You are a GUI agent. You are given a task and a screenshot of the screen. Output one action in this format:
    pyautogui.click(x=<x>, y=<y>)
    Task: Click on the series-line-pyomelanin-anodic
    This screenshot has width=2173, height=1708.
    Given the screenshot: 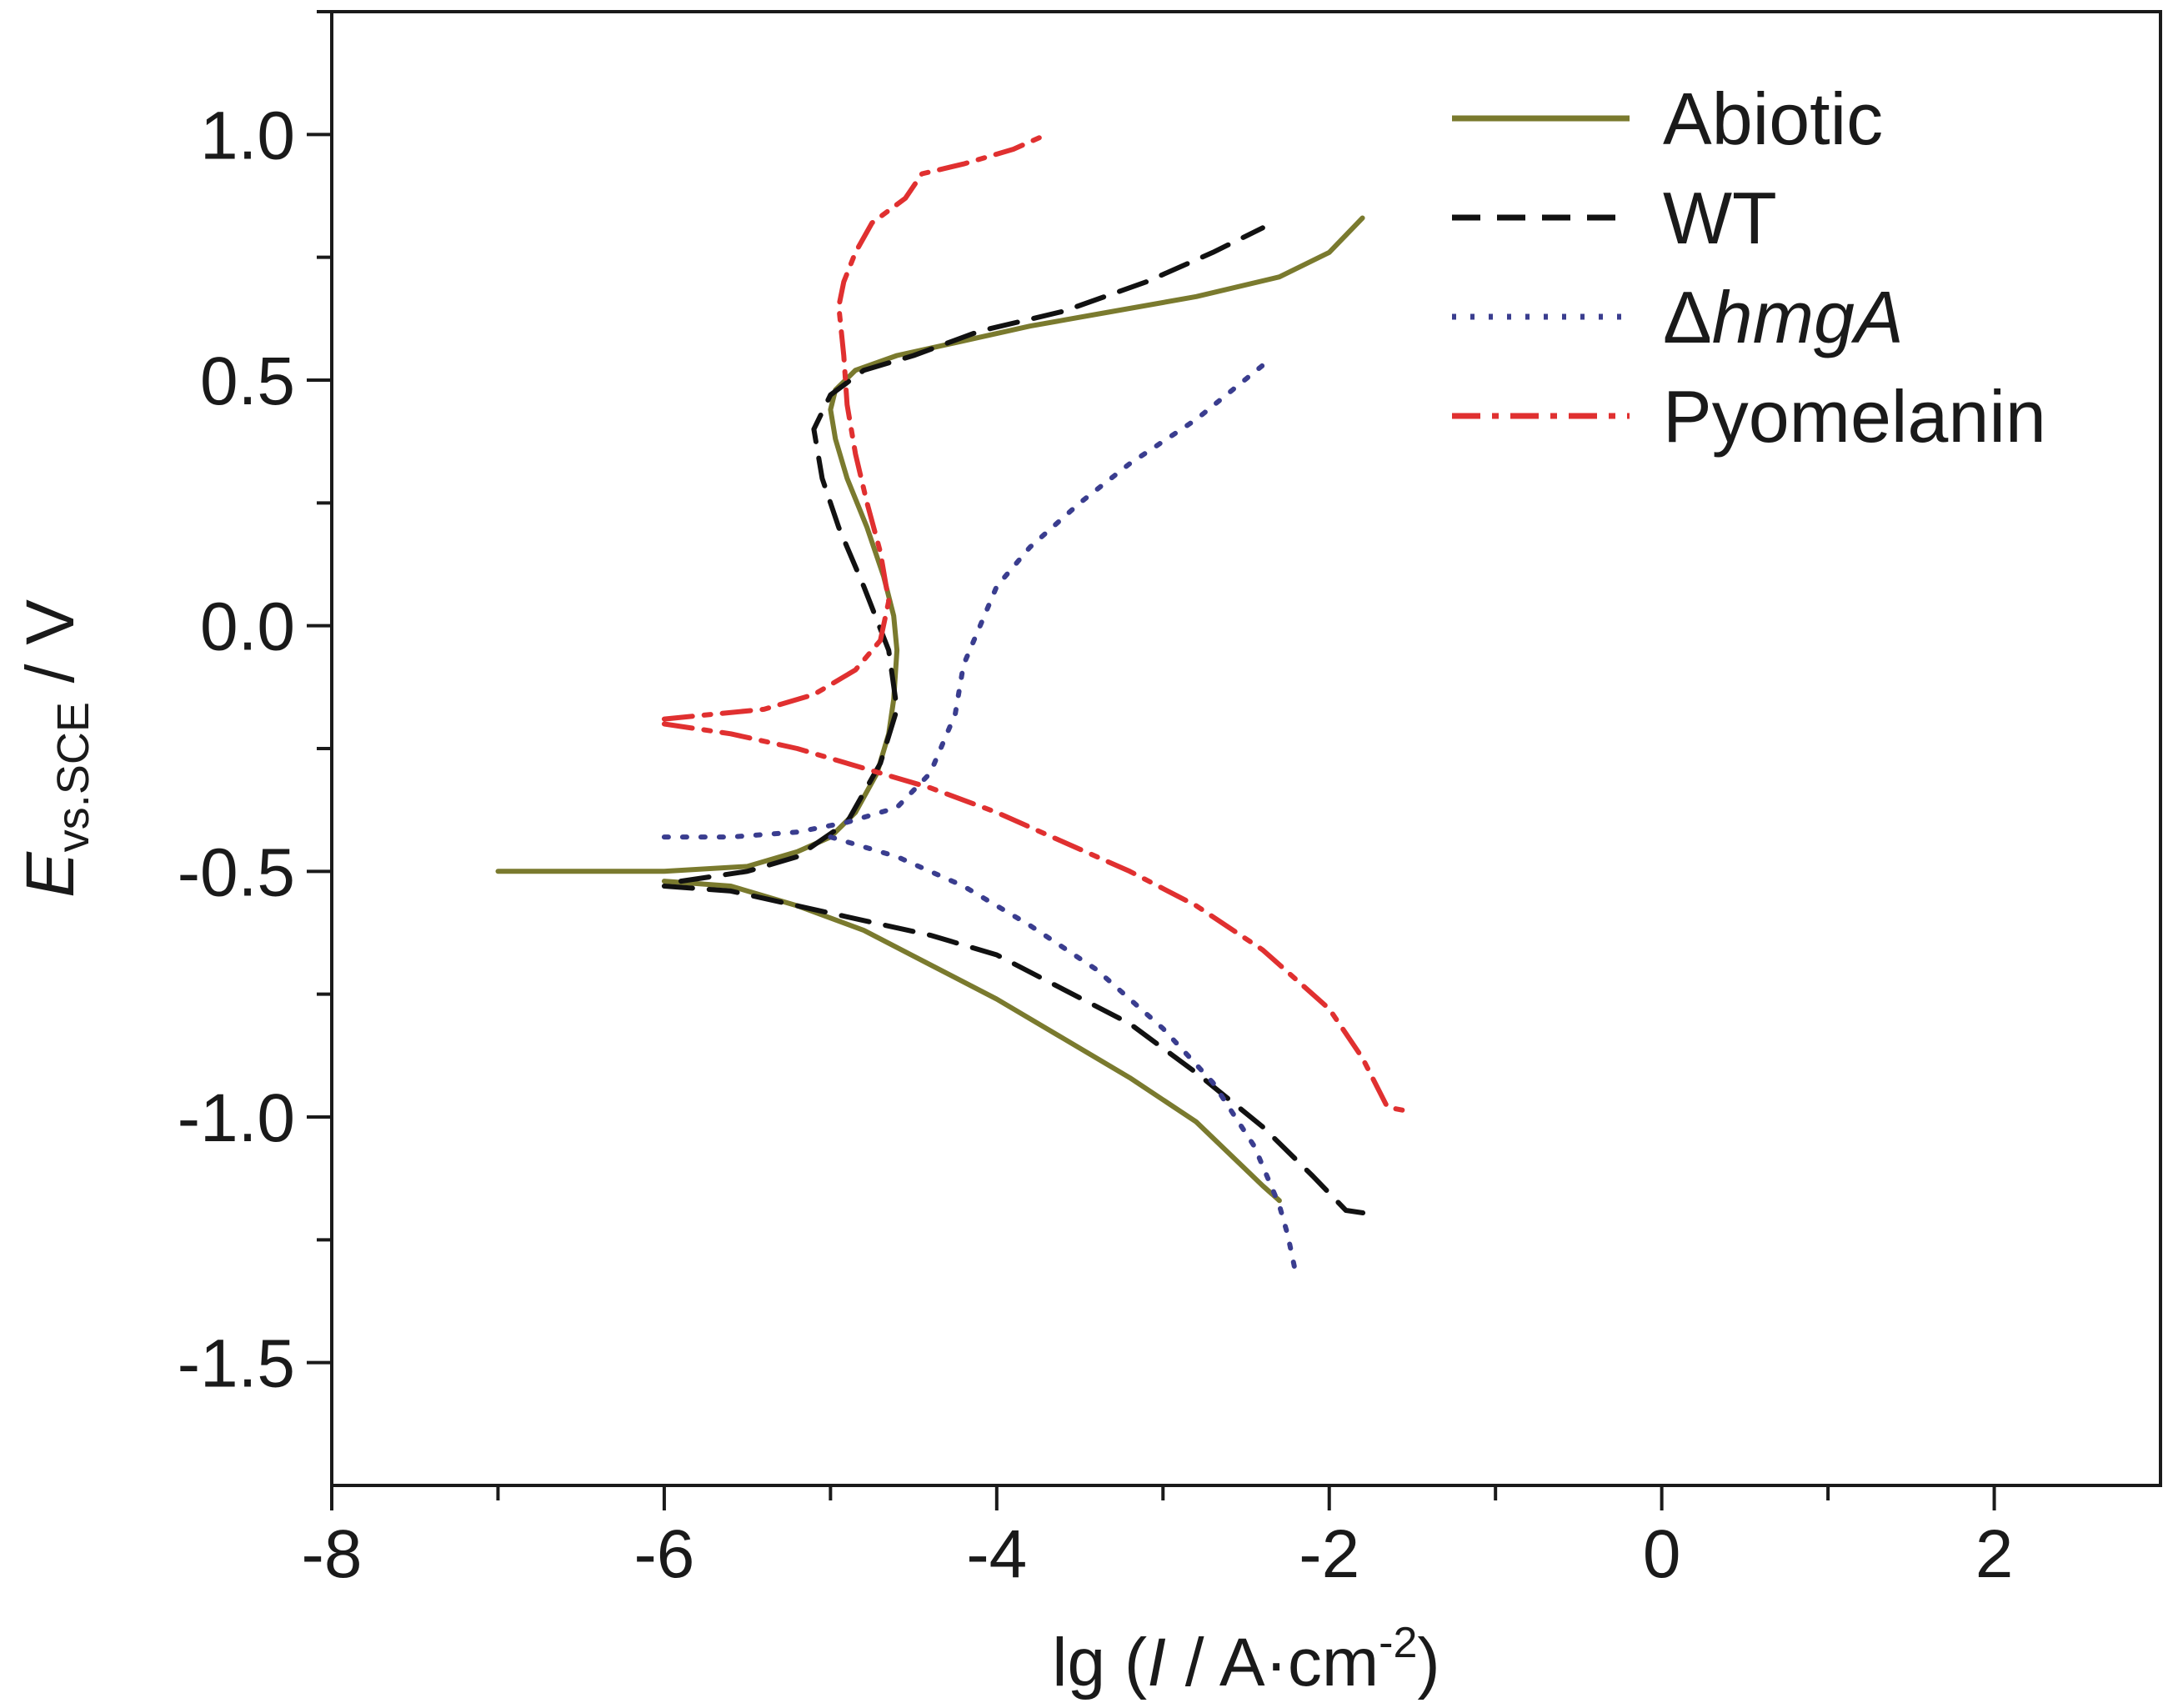 What is the action you would take?
    pyautogui.click(x=855, y=427)
    